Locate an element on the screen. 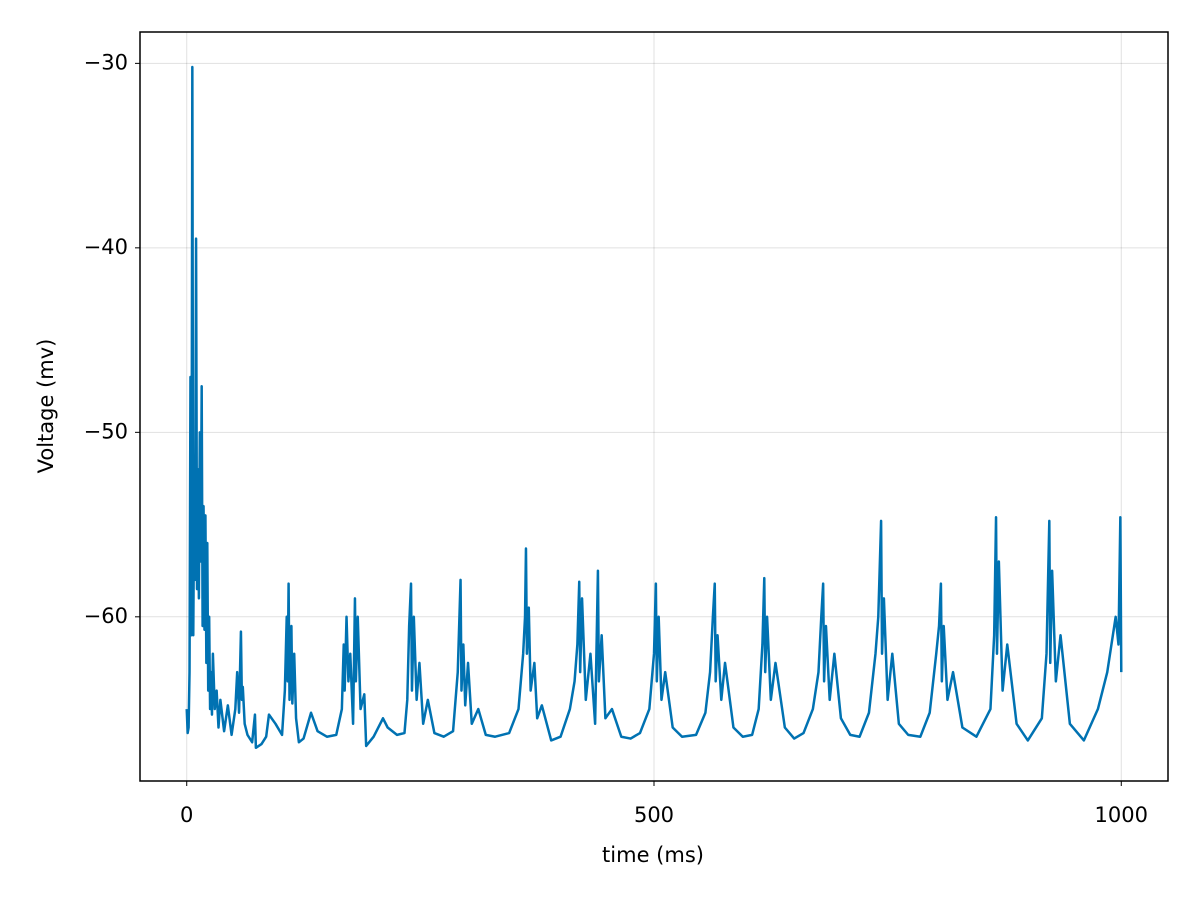 This screenshot has width=1200, height=900. x-tick-label: 0 is located at coordinates (186, 815).